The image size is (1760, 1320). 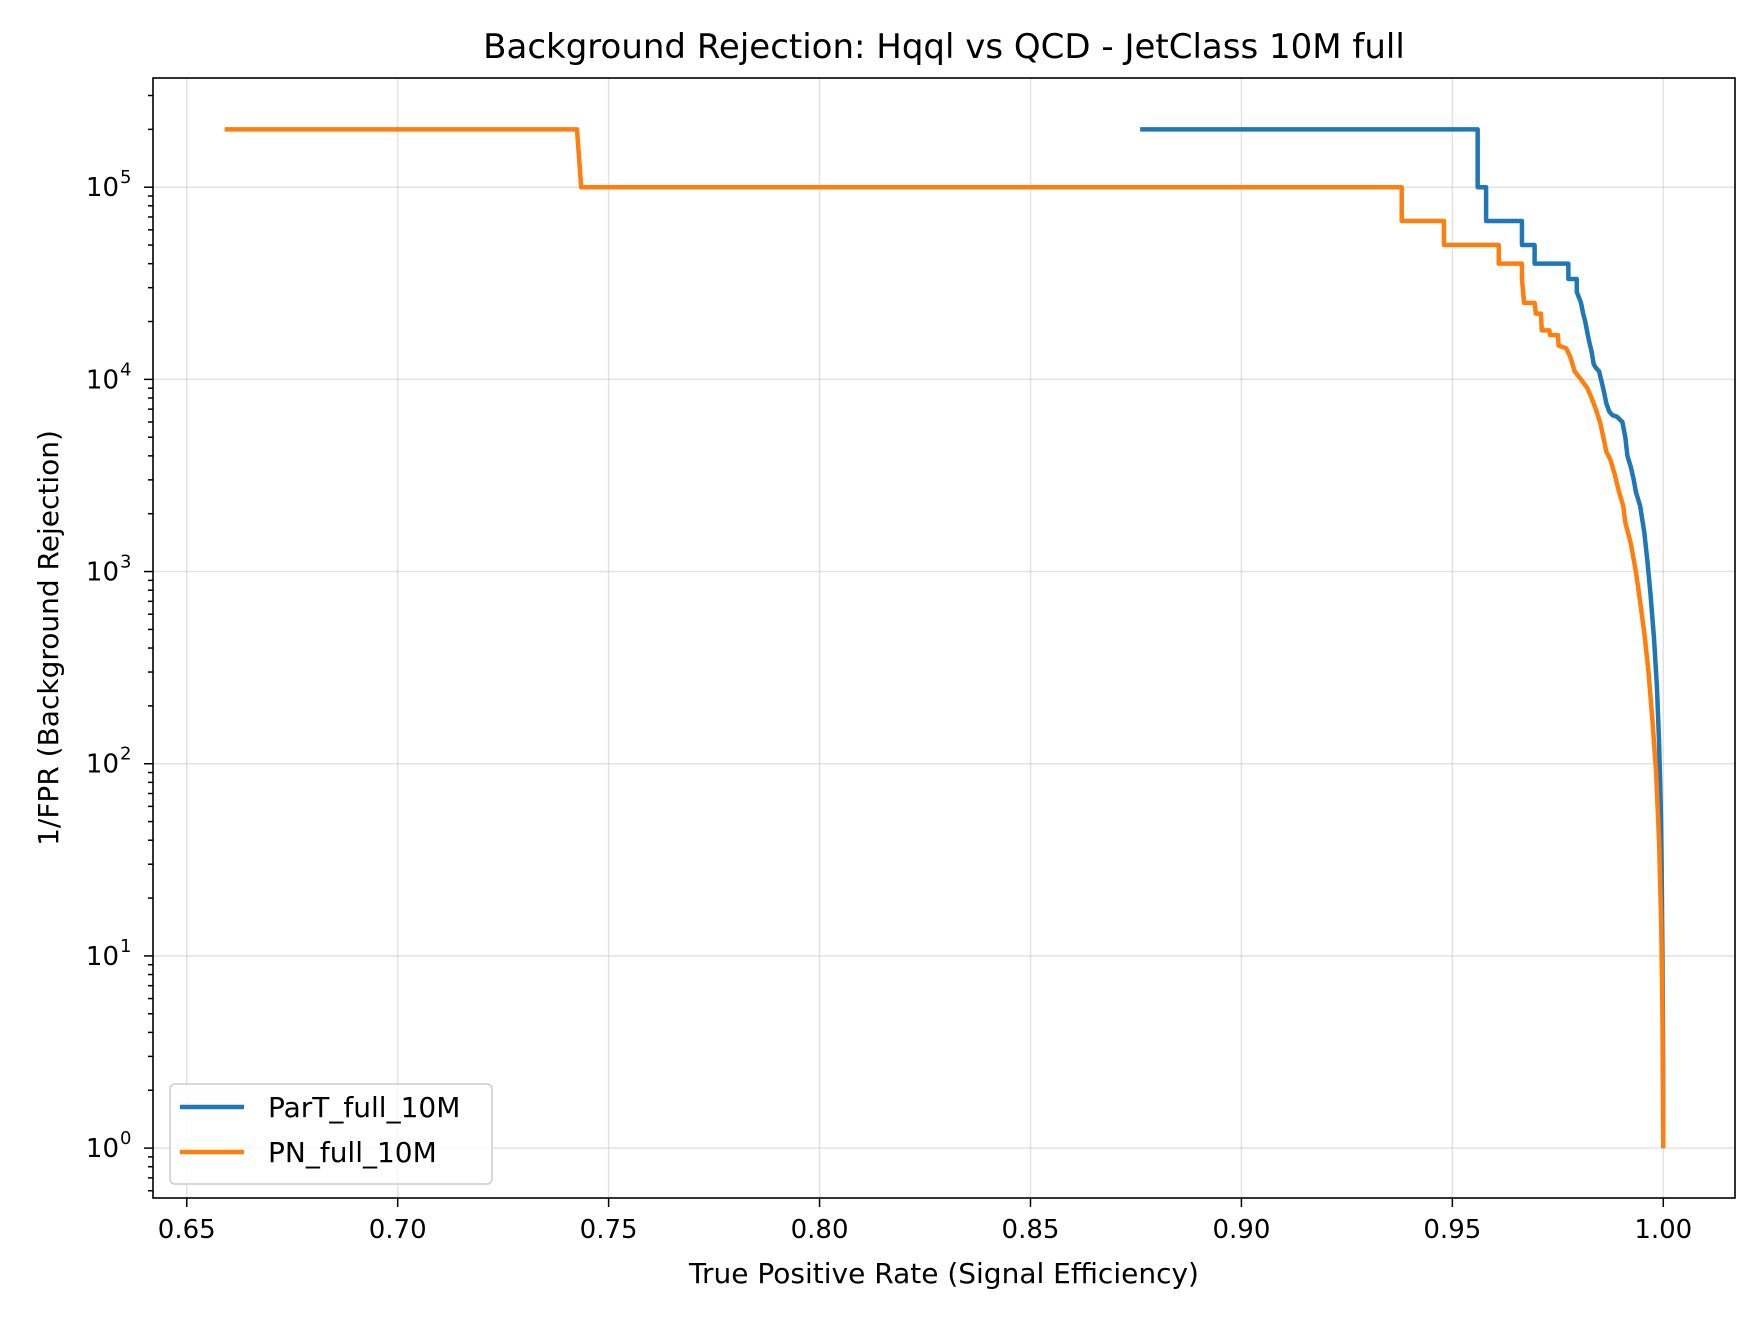 What do you see at coordinates (398, 1230) in the screenshot?
I see `x-tick-label: 0.70` at bounding box center [398, 1230].